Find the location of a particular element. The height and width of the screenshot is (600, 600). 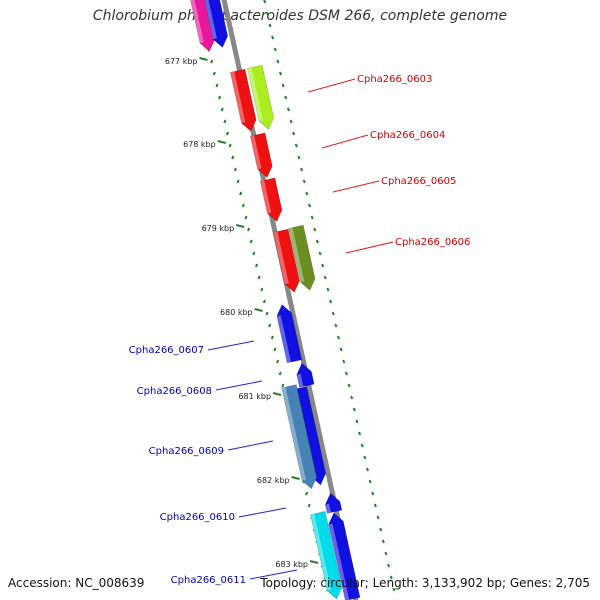

position-tick-label: 679 kbp is located at coordinates (218, 228).